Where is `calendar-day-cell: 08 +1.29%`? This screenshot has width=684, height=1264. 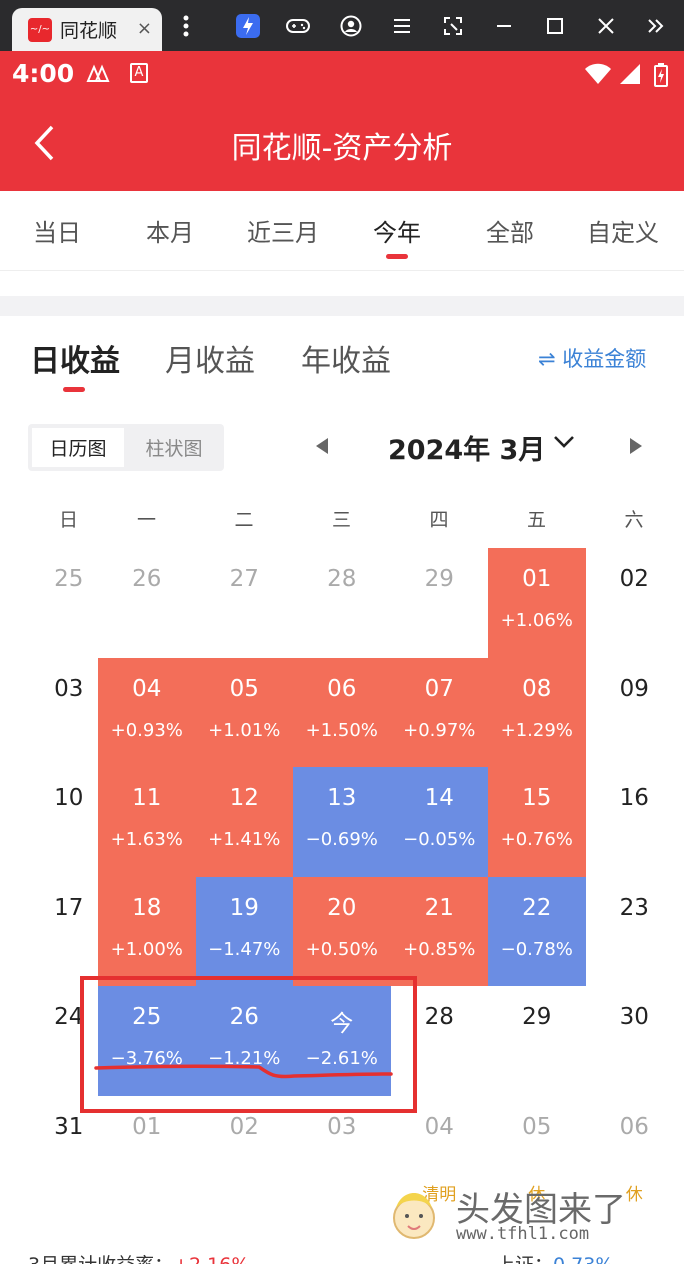 calendar-day-cell: 08 +1.29% is located at coordinates (537, 712).